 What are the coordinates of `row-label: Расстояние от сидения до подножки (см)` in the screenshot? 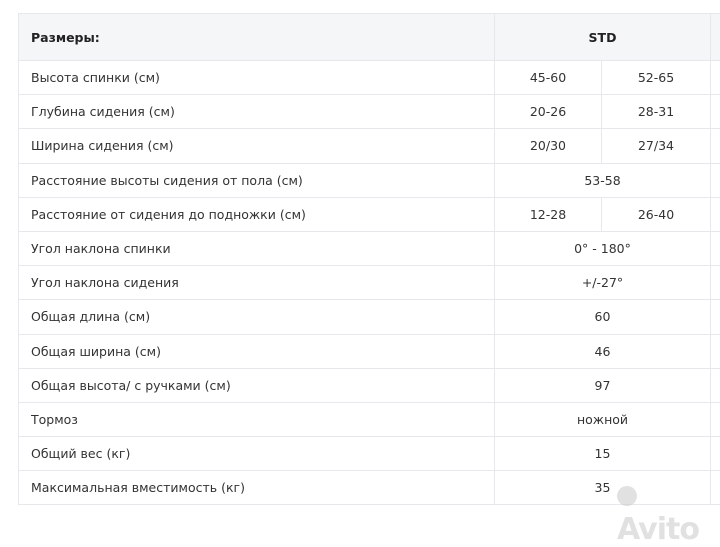 It's located at (257, 214).